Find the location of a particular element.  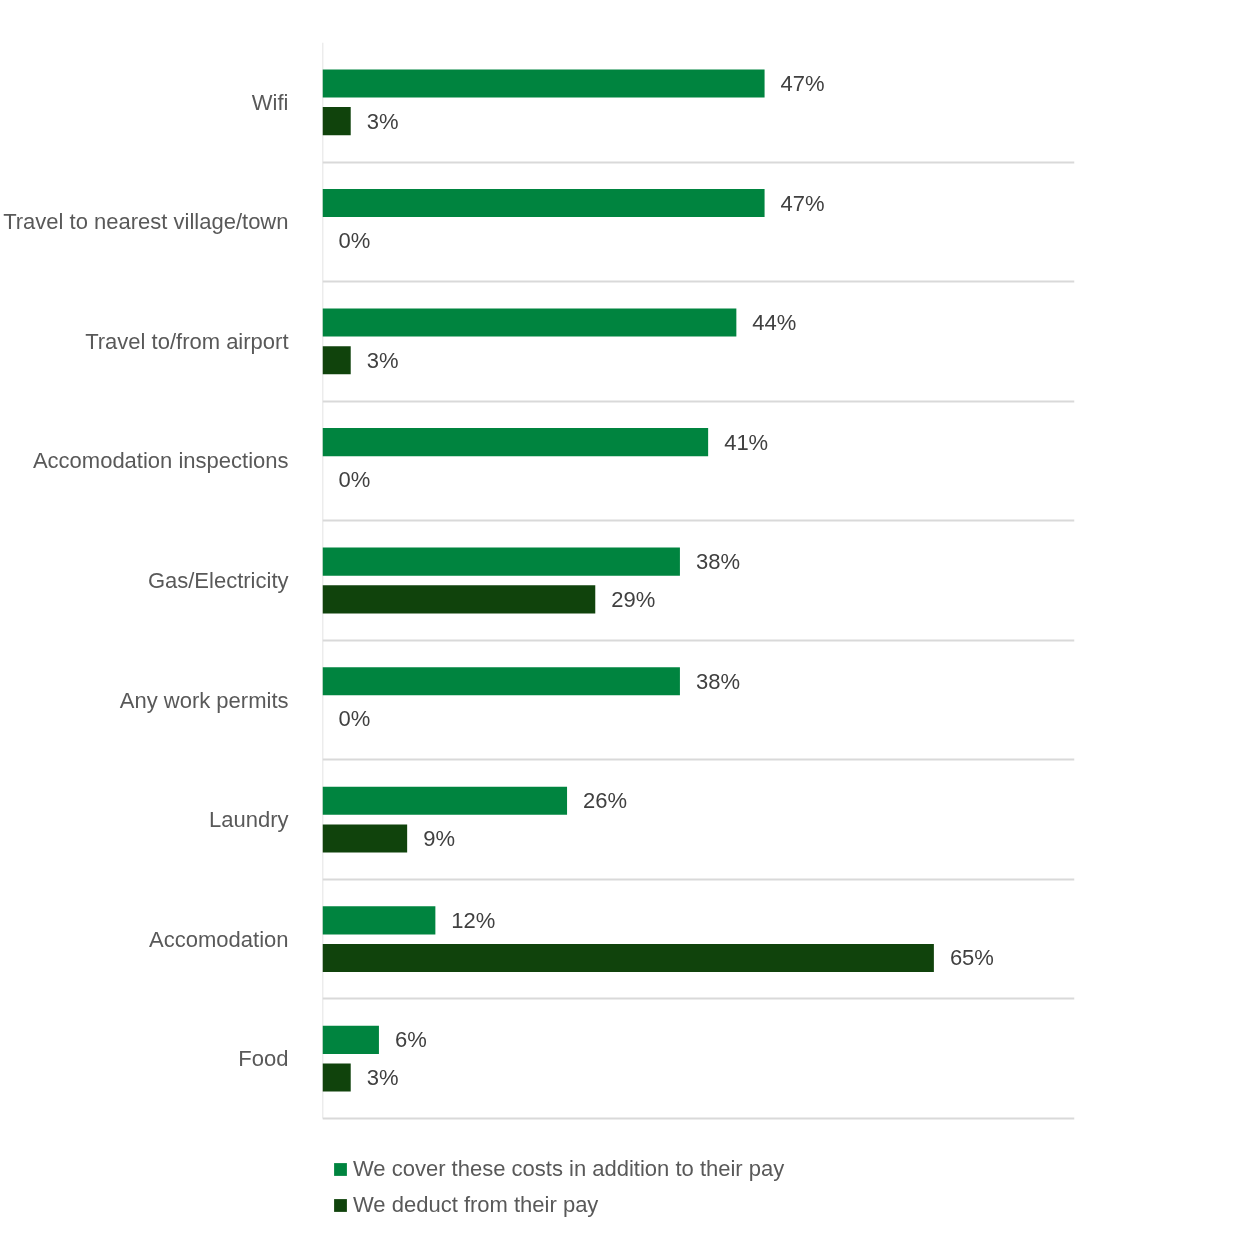

data-label: 6% is located at coordinates (410, 1040).